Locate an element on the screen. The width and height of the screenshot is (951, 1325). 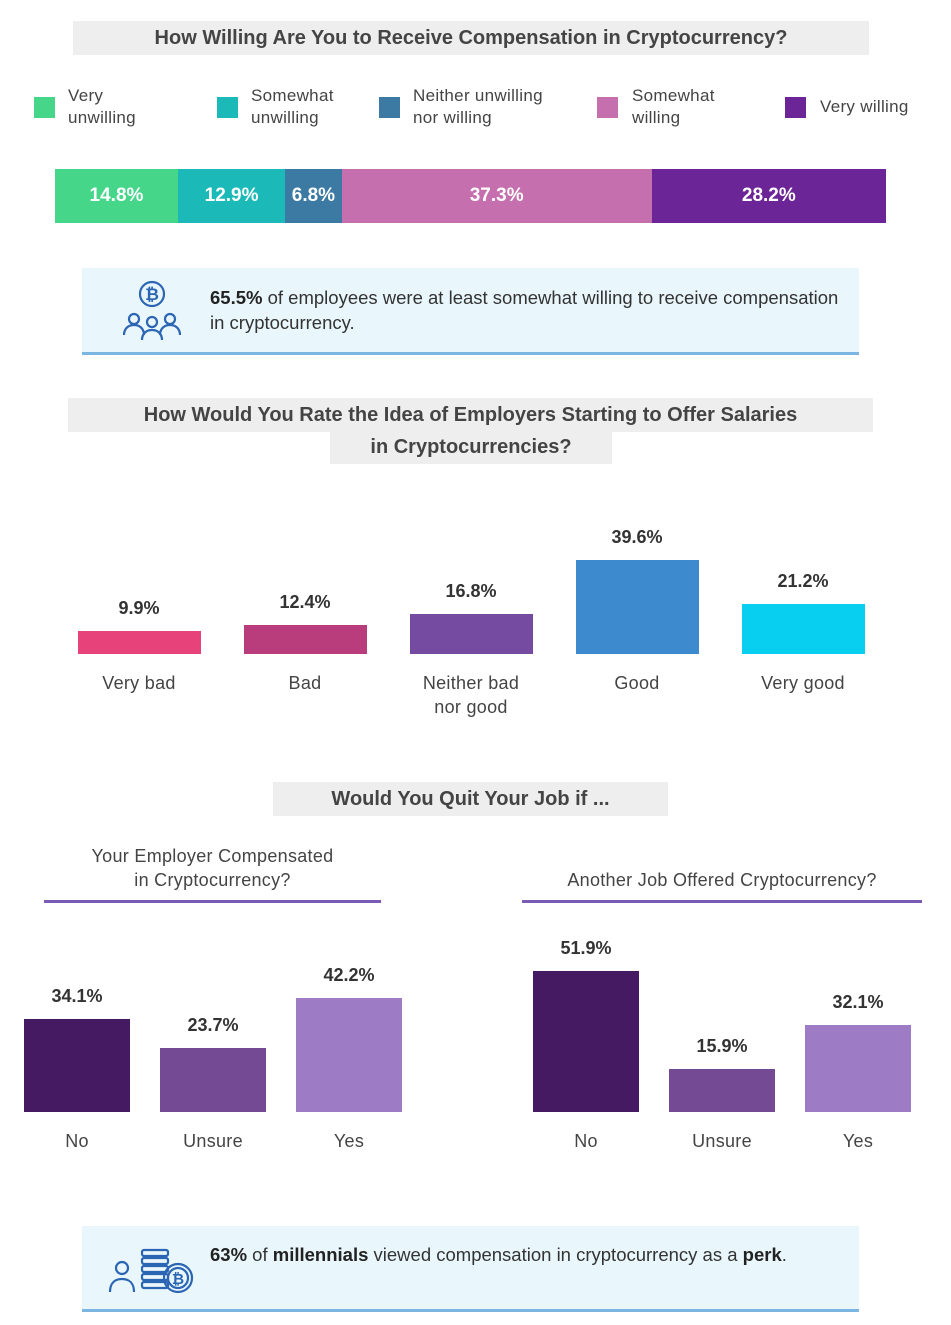
value-label-2: 23.7% is located at coordinates (213, 1024).